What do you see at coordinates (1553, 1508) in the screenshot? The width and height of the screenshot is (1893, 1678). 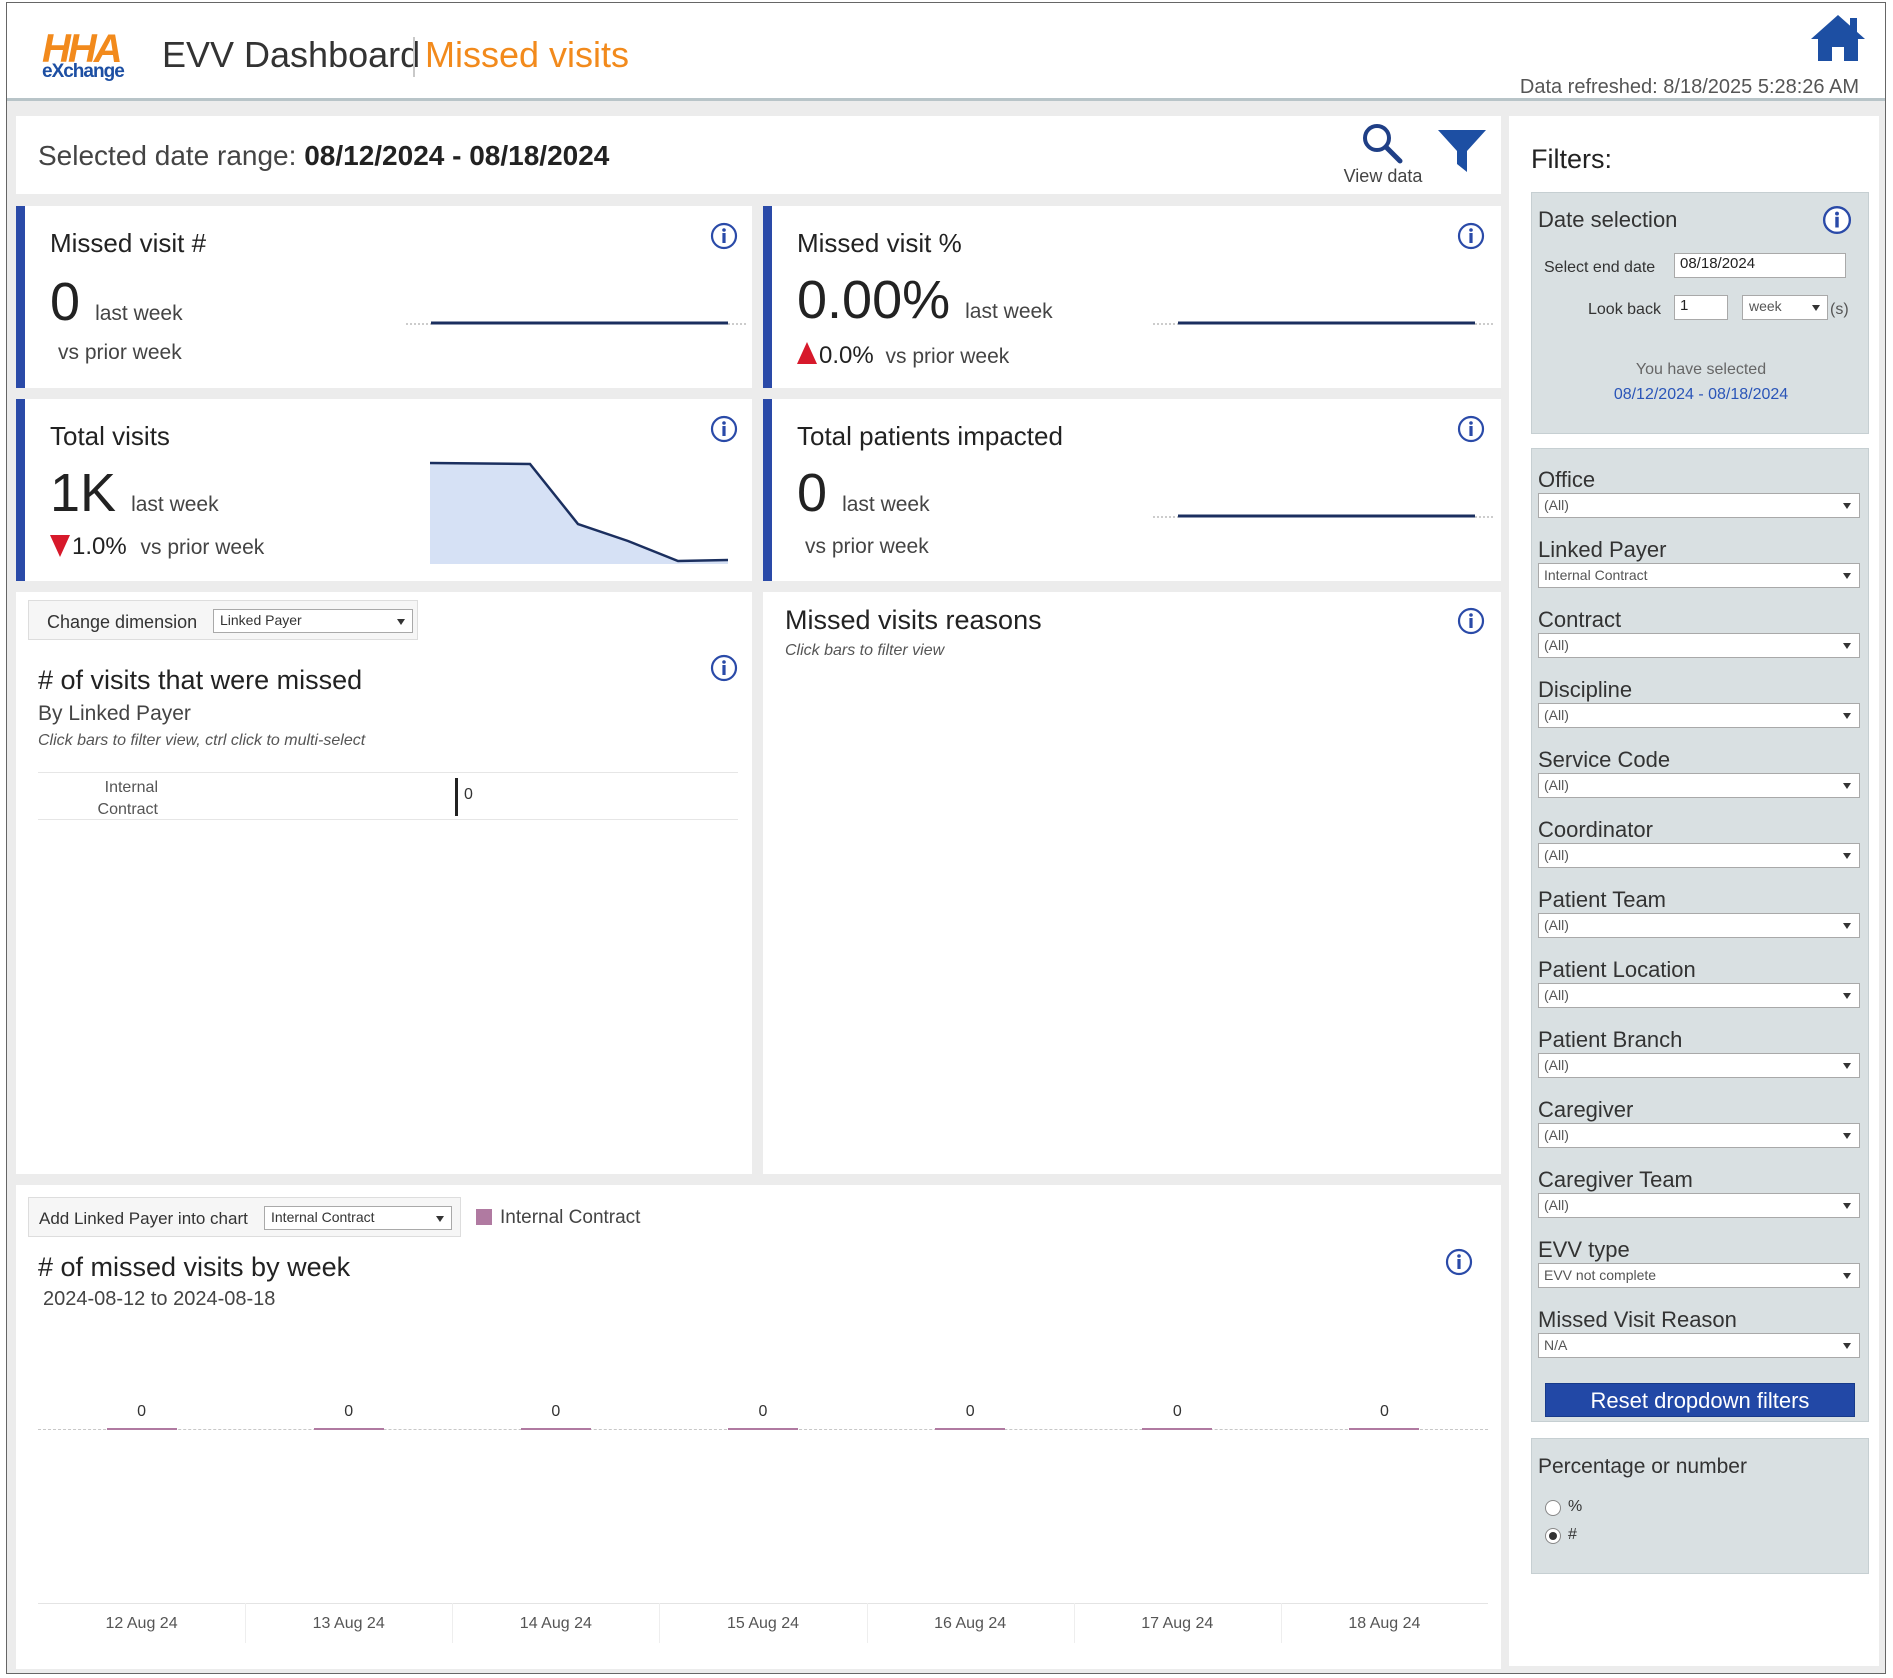 I see `radio-percent` at bounding box center [1553, 1508].